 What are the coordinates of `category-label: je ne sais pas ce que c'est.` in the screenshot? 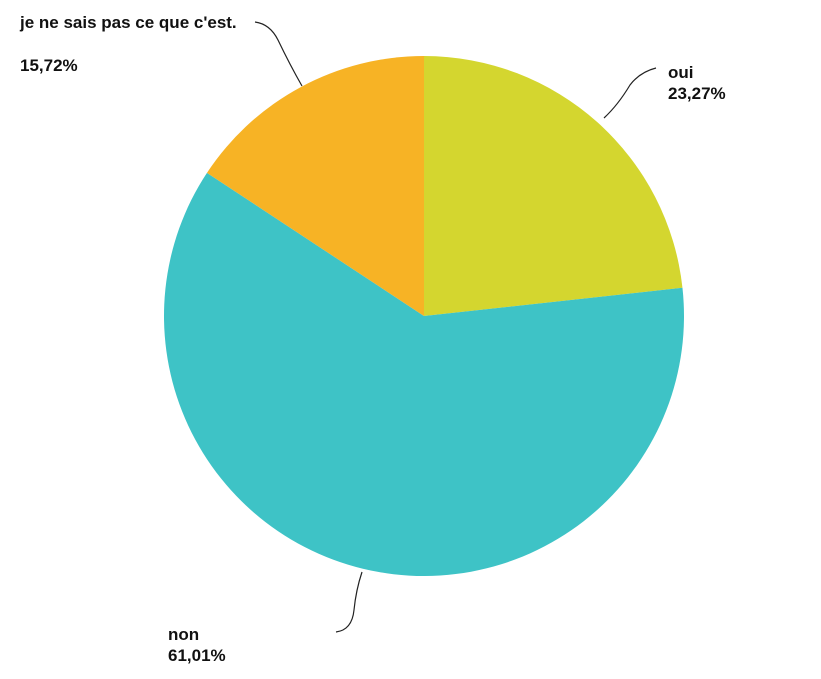 It's located at (128, 22).